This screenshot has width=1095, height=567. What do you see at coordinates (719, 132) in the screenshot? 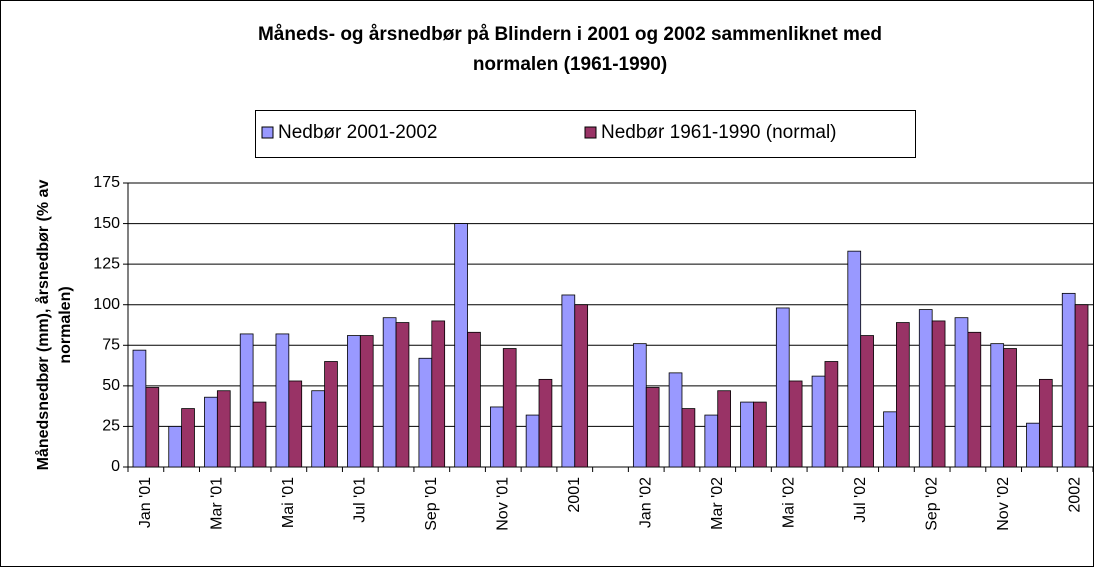
I see `legend-label: Nedbør 1961-1990 (normal)` at bounding box center [719, 132].